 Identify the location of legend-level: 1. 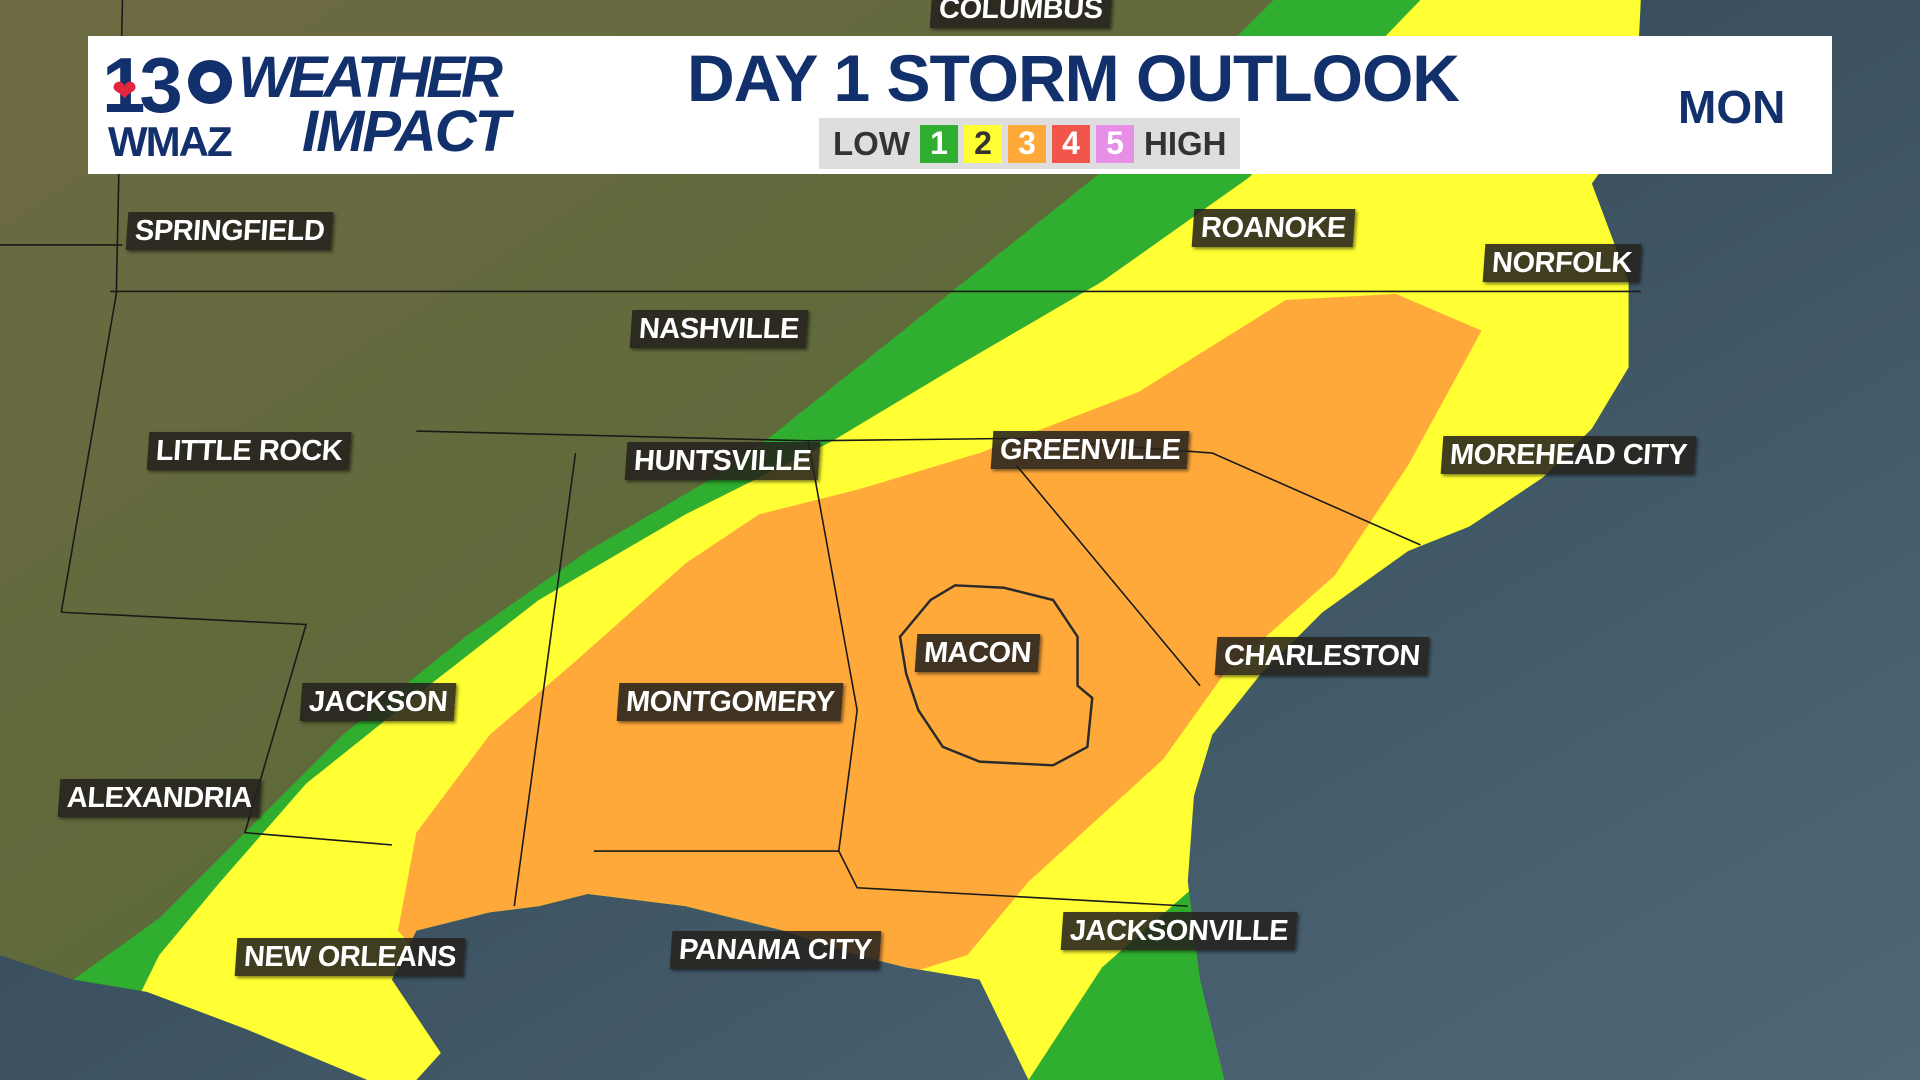
(938, 143).